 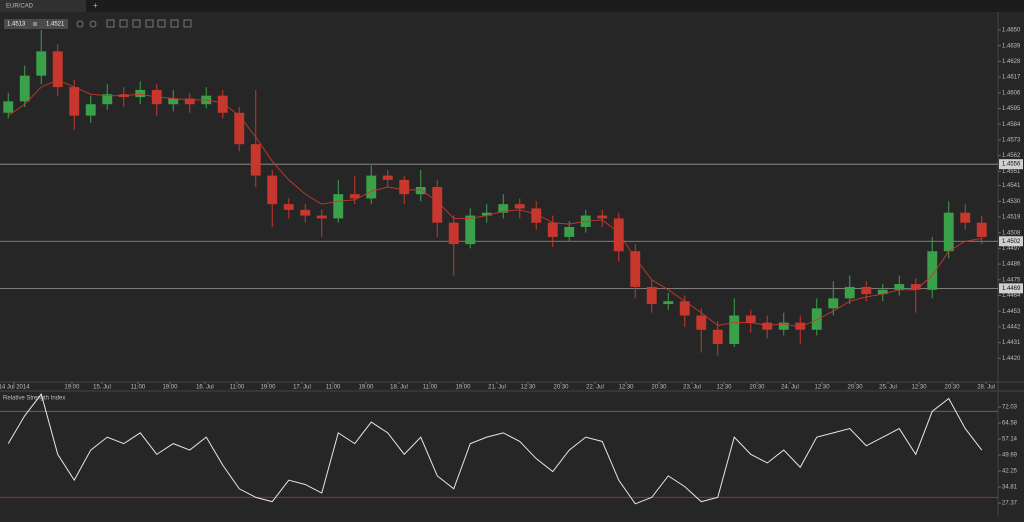 What do you see at coordinates (1011, 312) in the screenshot?
I see `y-tick-label: 1.4453` at bounding box center [1011, 312].